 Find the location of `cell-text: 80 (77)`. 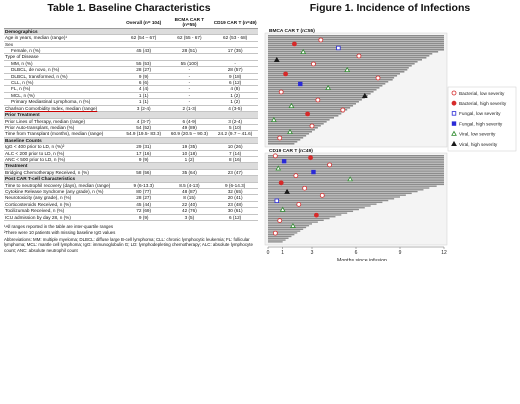

cell-text: 80 (77) is located at coordinates (144, 191).